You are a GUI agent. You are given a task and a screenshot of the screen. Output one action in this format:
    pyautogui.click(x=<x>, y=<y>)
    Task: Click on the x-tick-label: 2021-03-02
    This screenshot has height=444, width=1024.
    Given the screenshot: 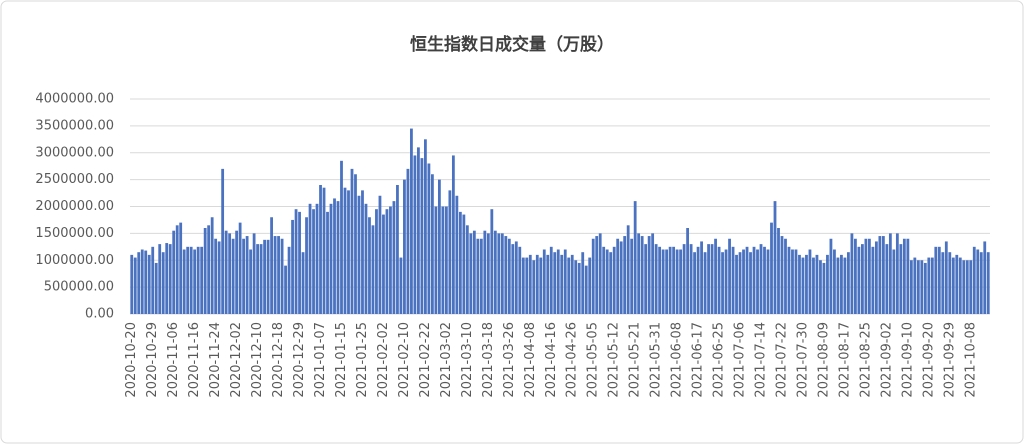 What is the action you would take?
    pyautogui.click(x=446, y=360)
    